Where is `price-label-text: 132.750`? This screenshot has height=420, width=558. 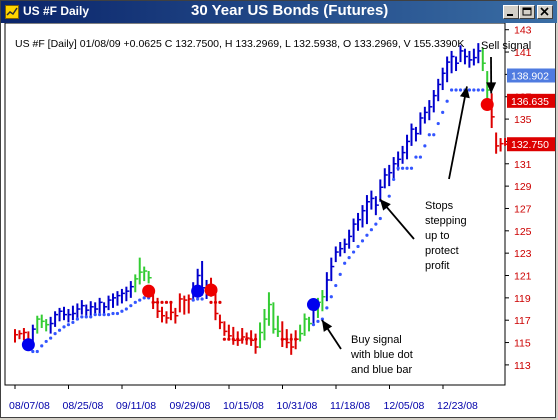
price-label-text: 132.750 is located at coordinates (530, 145).